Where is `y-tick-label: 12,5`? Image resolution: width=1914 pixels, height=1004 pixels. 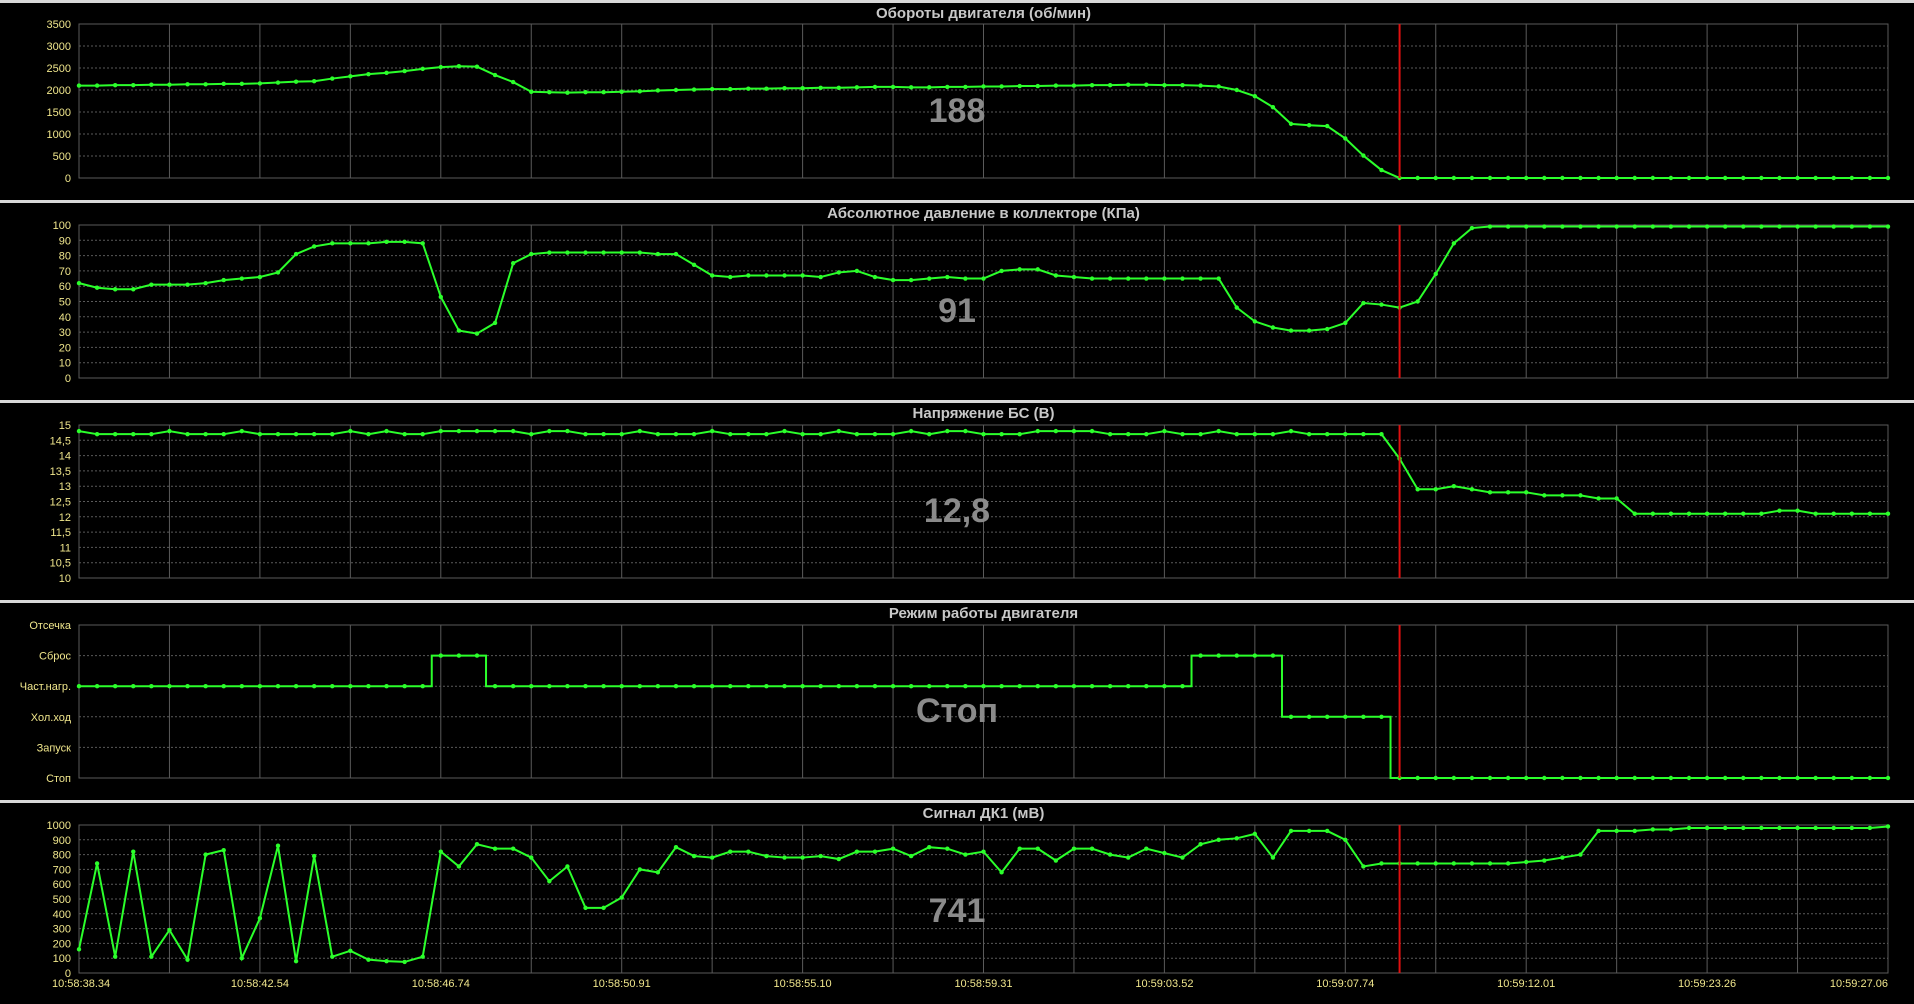 y-tick-label: 12,5 is located at coordinates (60, 503).